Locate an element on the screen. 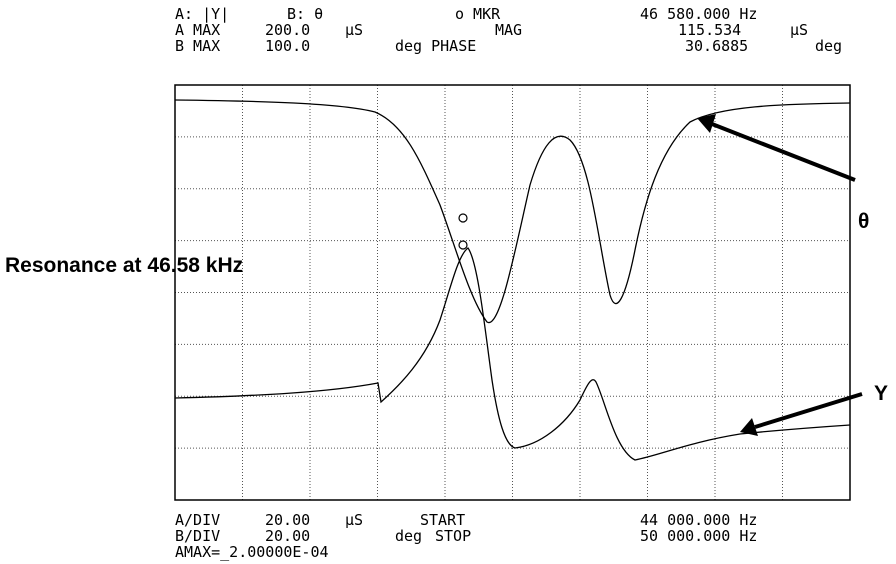 The height and width of the screenshot is (564, 896). header-text: A: |Y| is located at coordinates (202, 14).